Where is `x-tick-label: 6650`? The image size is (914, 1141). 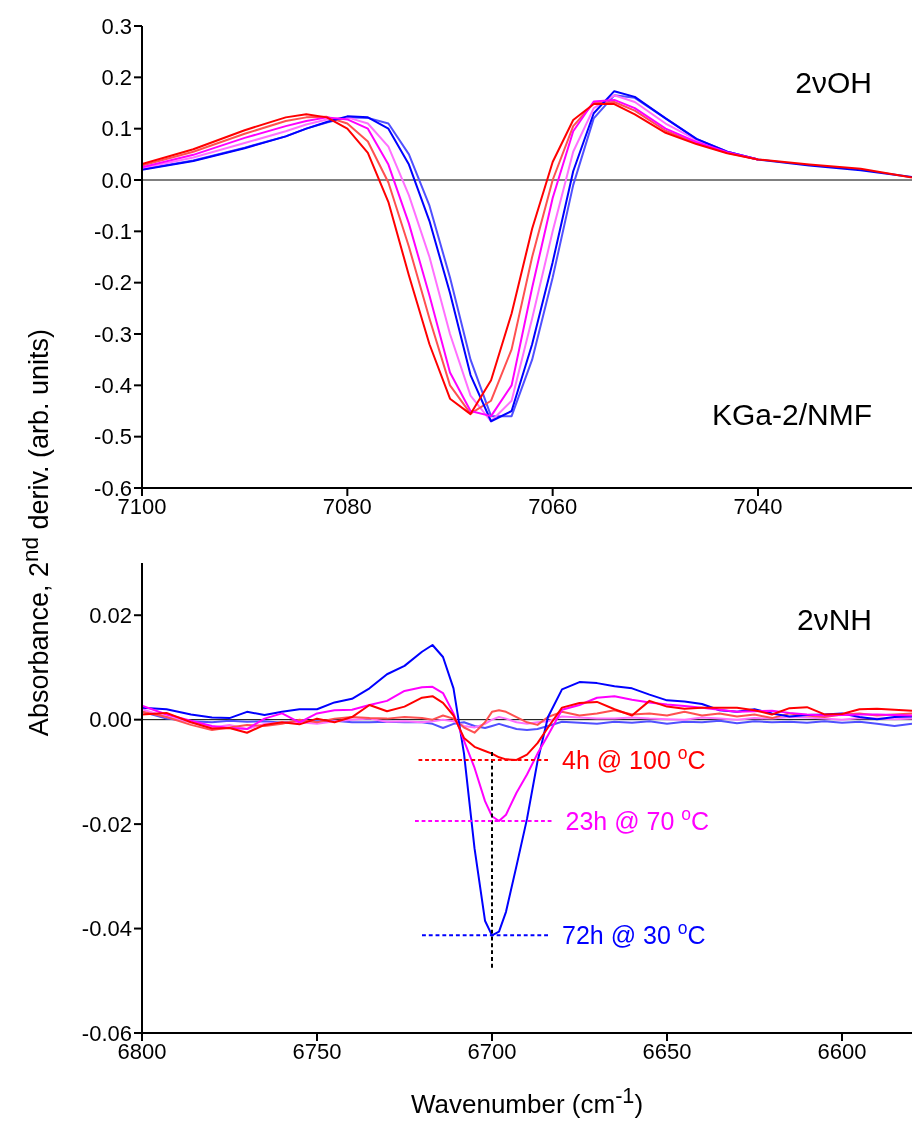
x-tick-label: 6650 is located at coordinates (667, 1051).